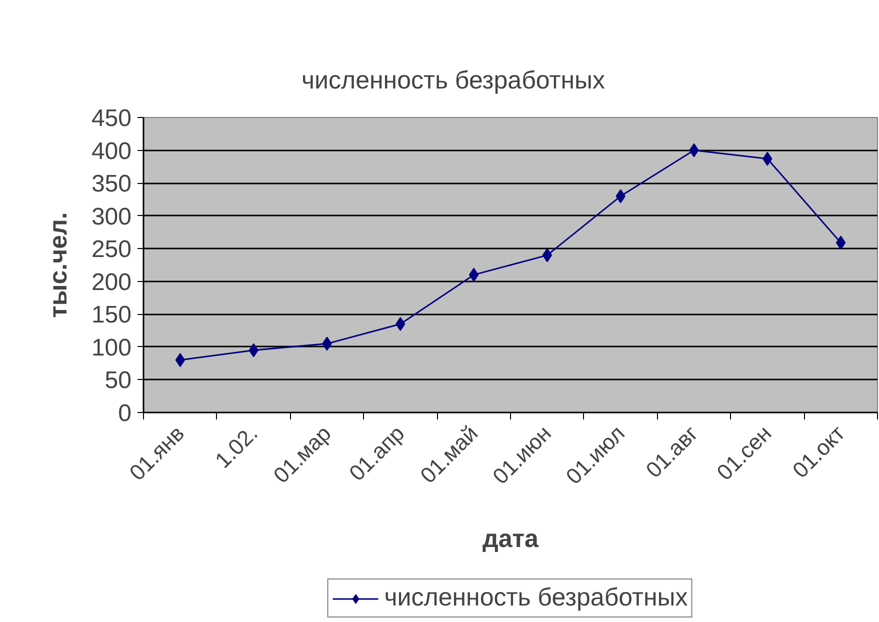 Image resolution: width=879 pixels, height=622 pixels. I want to click on y-tick-label: 350, so click(111, 184).